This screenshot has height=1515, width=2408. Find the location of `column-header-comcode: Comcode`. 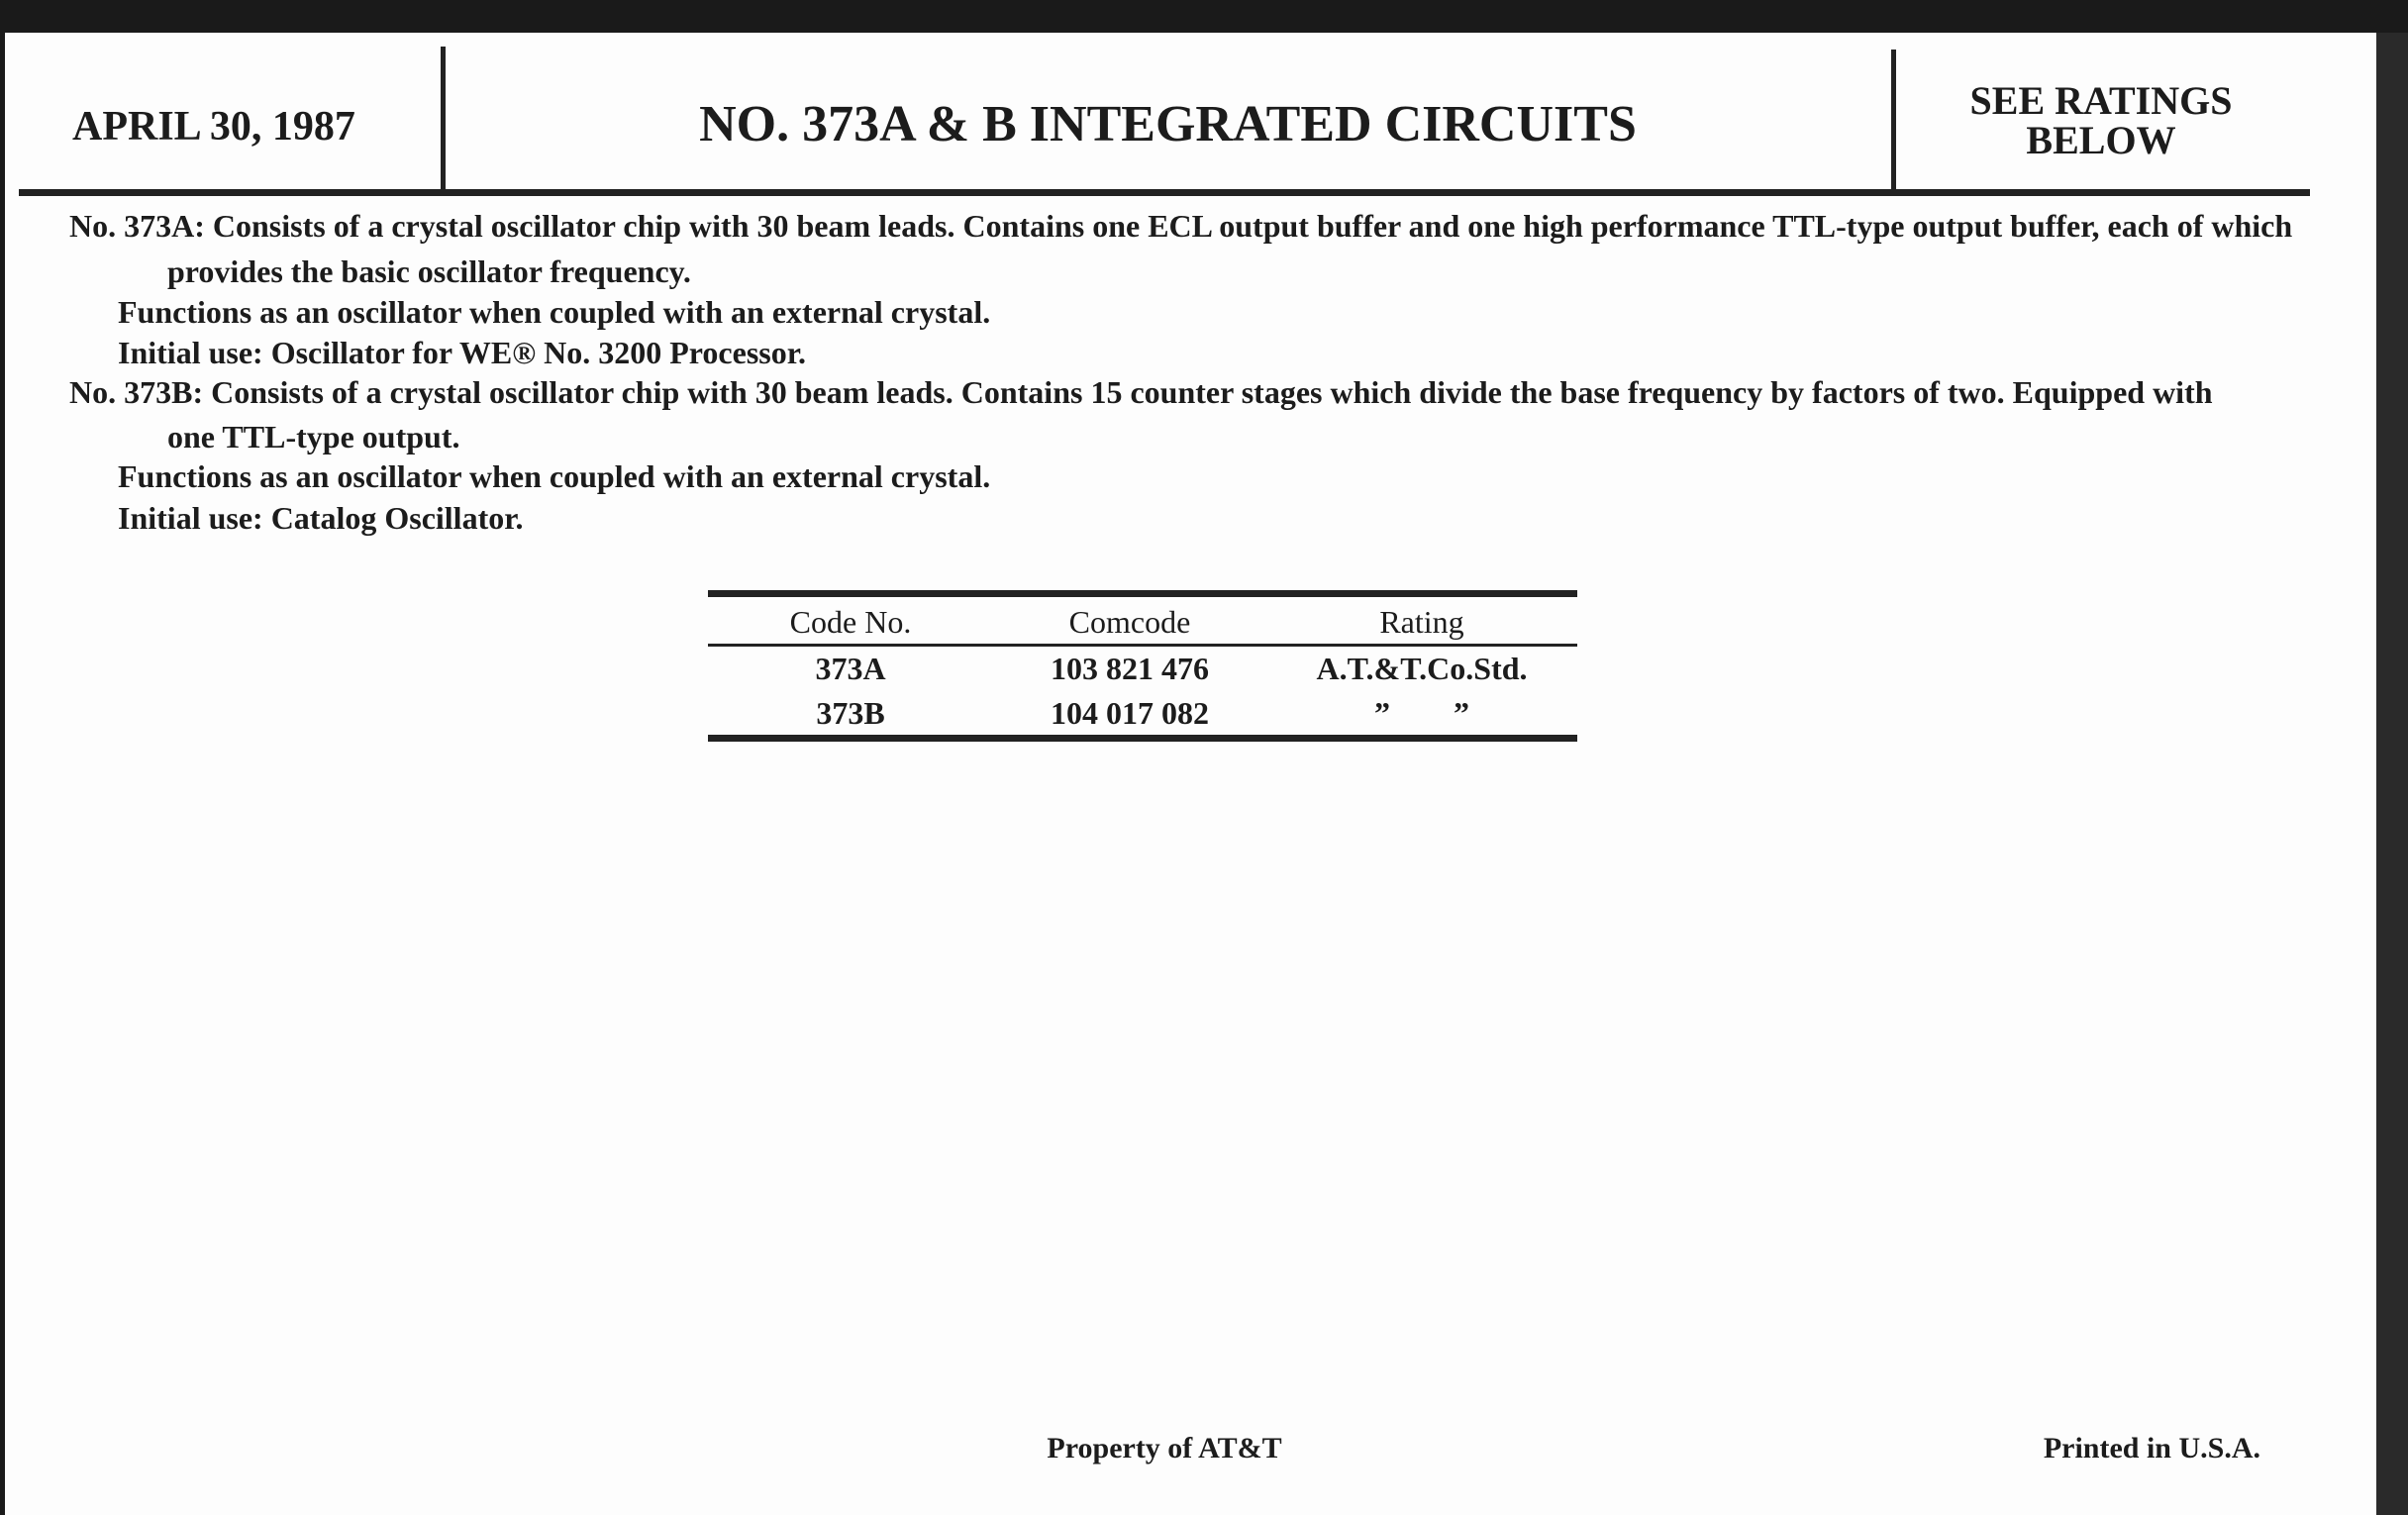

column-header-comcode: Comcode is located at coordinates (1130, 622).